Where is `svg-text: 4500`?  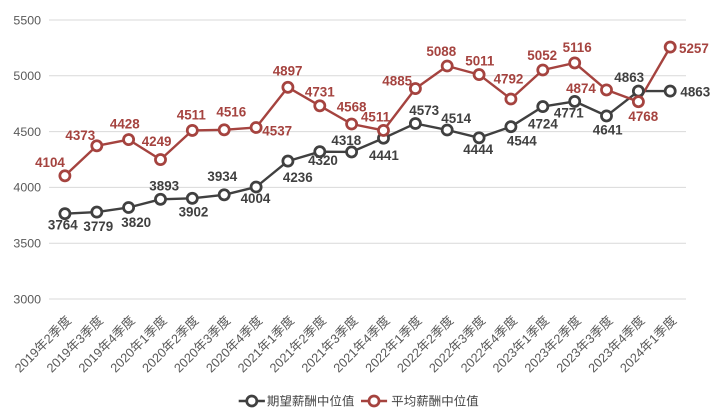
svg-text: 4500 is located at coordinates (27, 132).